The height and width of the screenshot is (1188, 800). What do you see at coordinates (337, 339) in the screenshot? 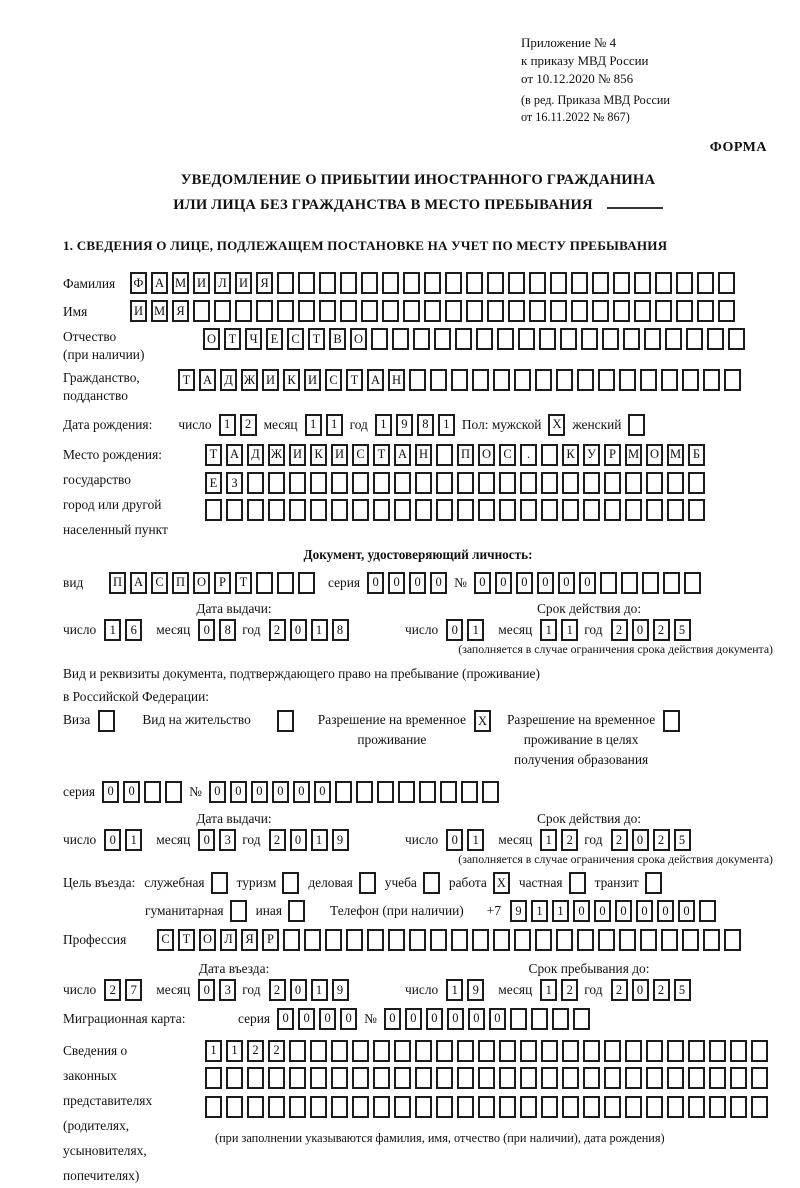
I see `char-box: В` at bounding box center [337, 339].